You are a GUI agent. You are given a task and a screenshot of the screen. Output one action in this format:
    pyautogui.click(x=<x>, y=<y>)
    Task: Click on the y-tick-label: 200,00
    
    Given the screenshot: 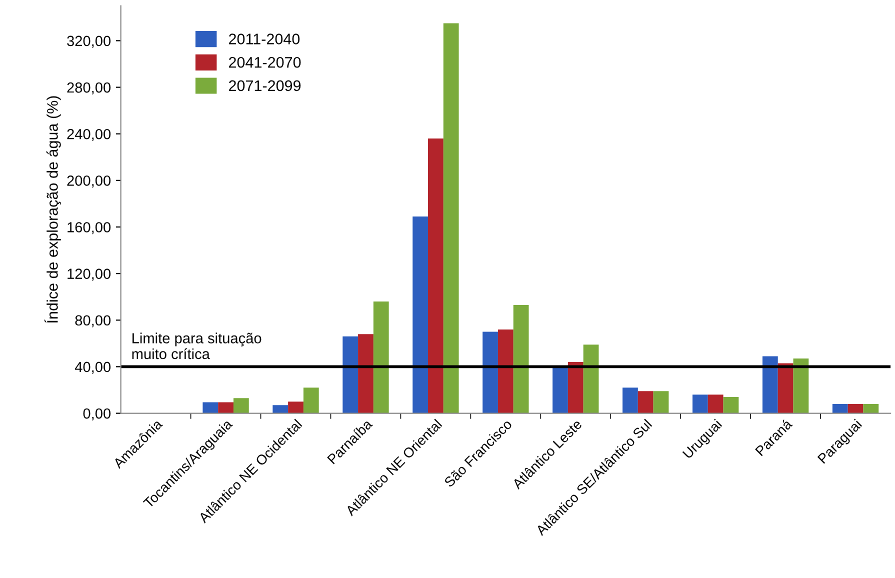 What is the action you would take?
    pyautogui.click(x=89, y=182)
    